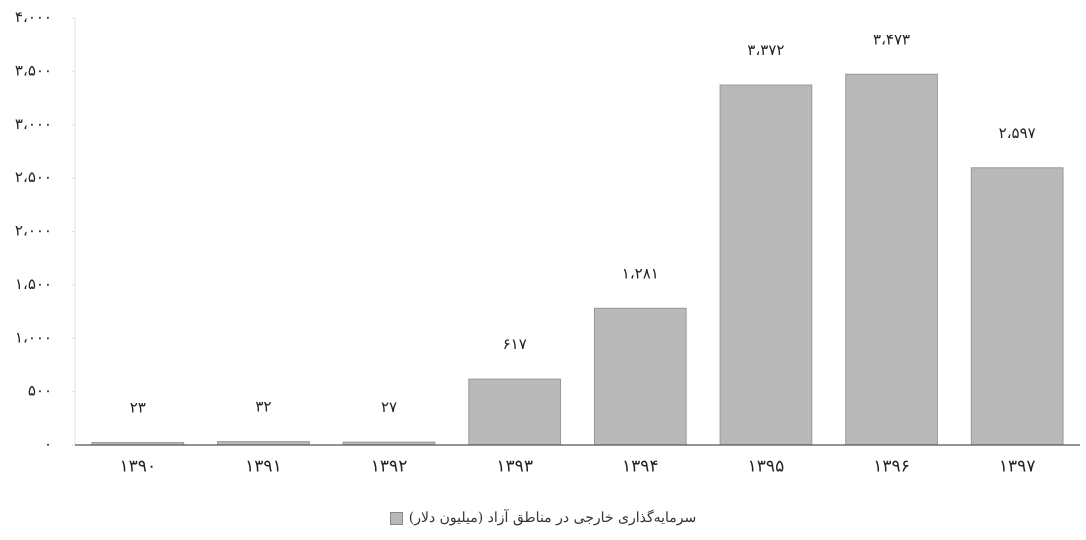 This screenshot has width=1086, height=540. I want to click on legend-swatch, so click(396, 518).